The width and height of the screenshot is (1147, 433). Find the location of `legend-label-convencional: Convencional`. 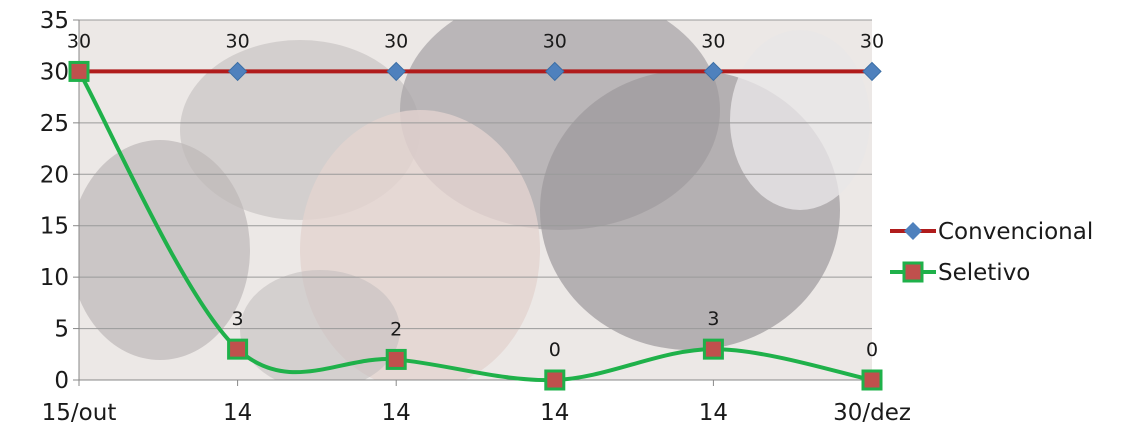

legend-label-convencional: Convencional is located at coordinates (1015, 232).